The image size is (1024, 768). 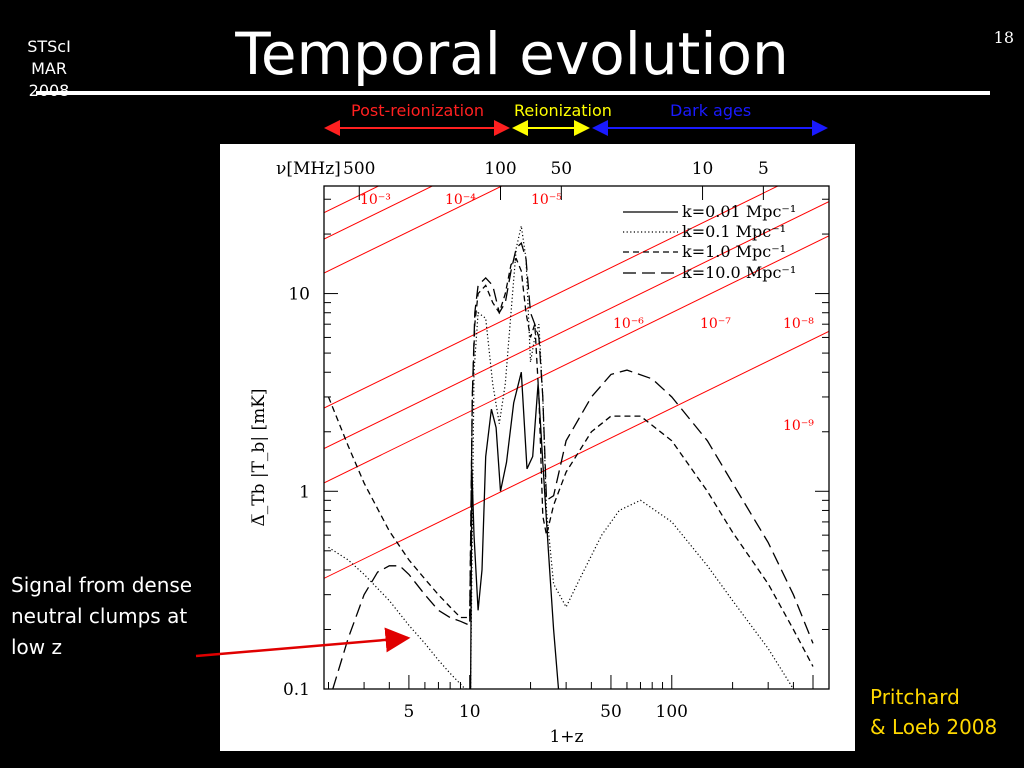 What do you see at coordinates (734, 231) in the screenshot?
I see `legend-label-1: k=0.1 Mpc⁻¹` at bounding box center [734, 231].